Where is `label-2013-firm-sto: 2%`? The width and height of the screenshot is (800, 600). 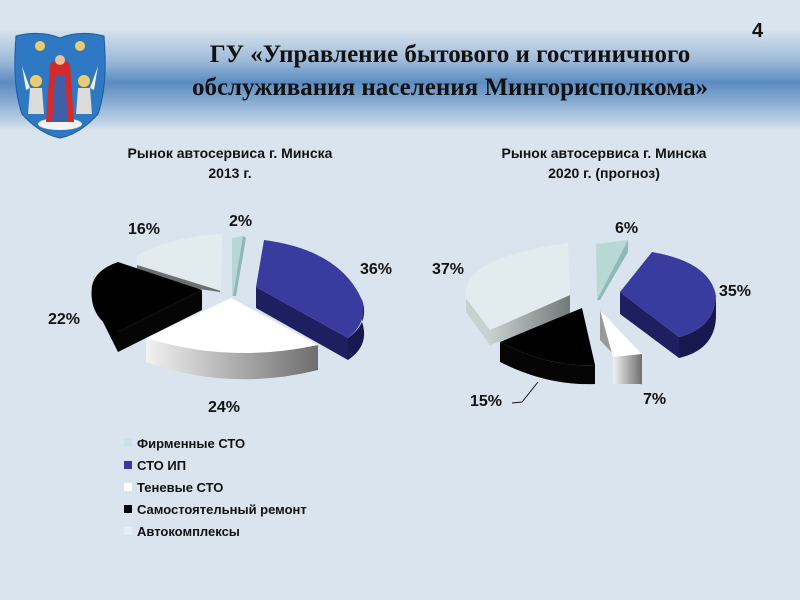 label-2013-firm-sto: 2% is located at coordinates (240, 221).